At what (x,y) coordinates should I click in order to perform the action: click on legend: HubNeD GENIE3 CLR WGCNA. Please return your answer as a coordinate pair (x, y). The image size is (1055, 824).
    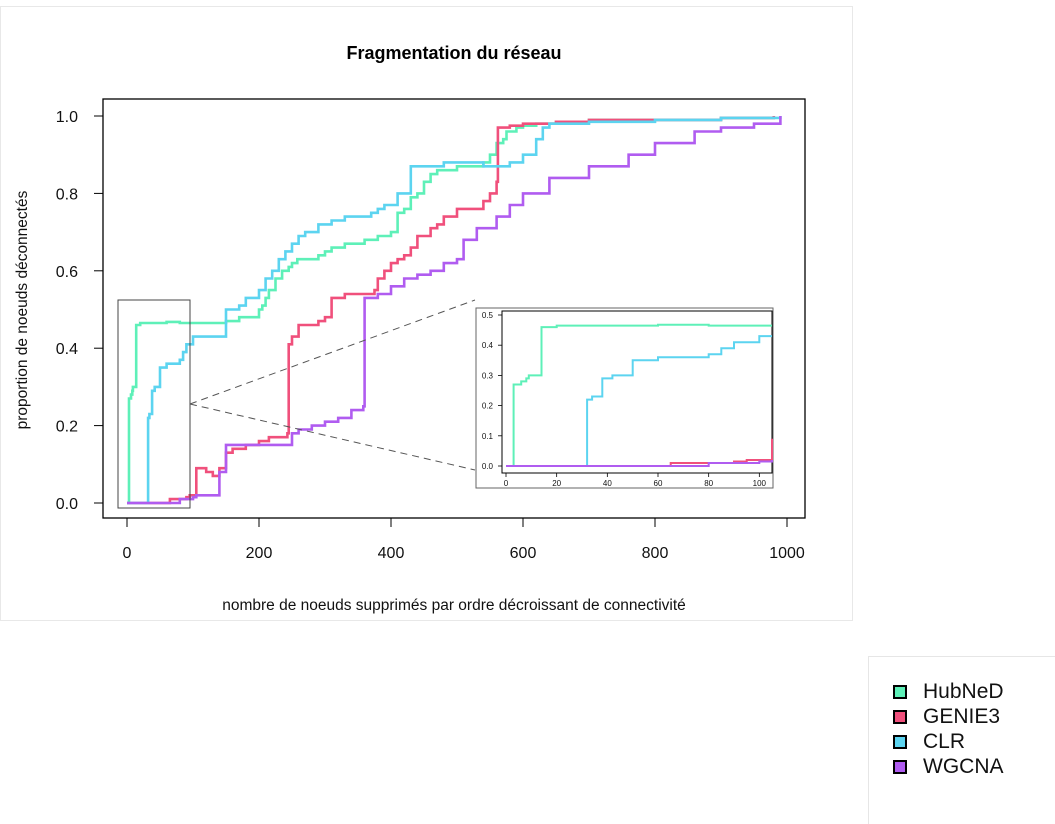
    Looking at the image, I should click on (961, 740).